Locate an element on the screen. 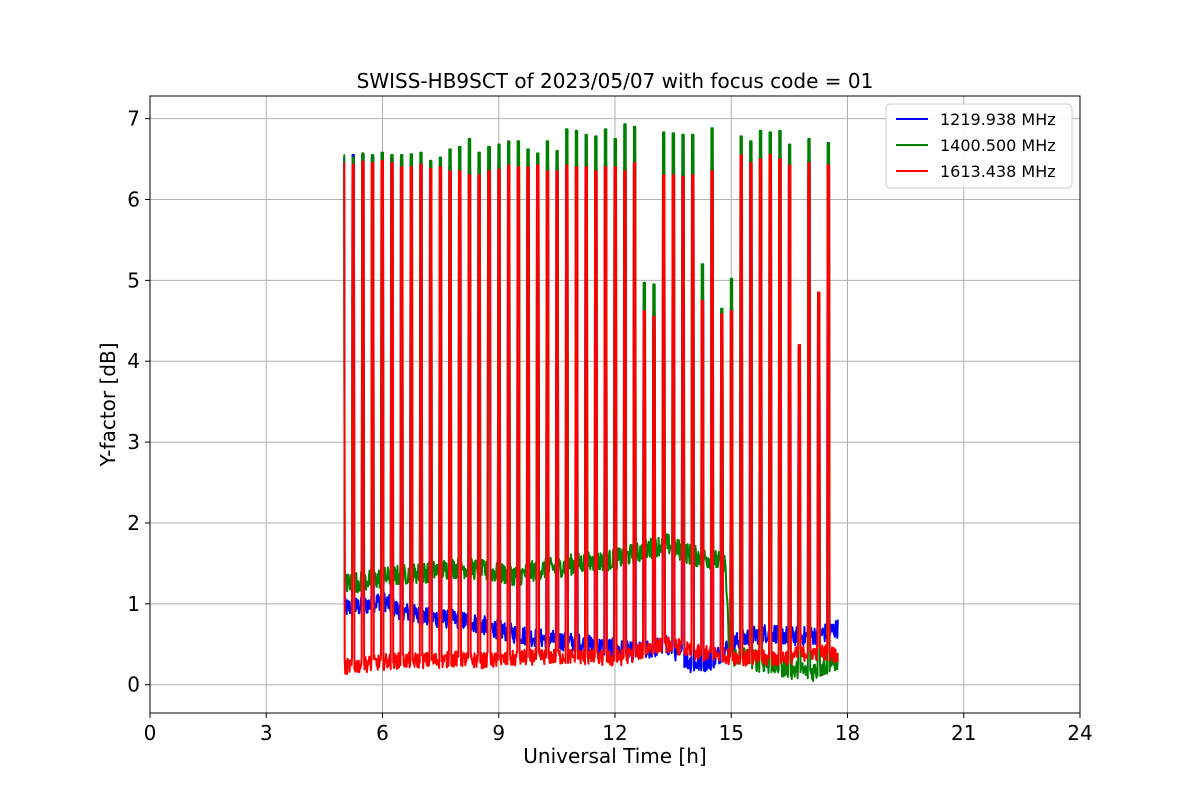 The image size is (1200, 800). x-tick-label: 15 is located at coordinates (731, 733).